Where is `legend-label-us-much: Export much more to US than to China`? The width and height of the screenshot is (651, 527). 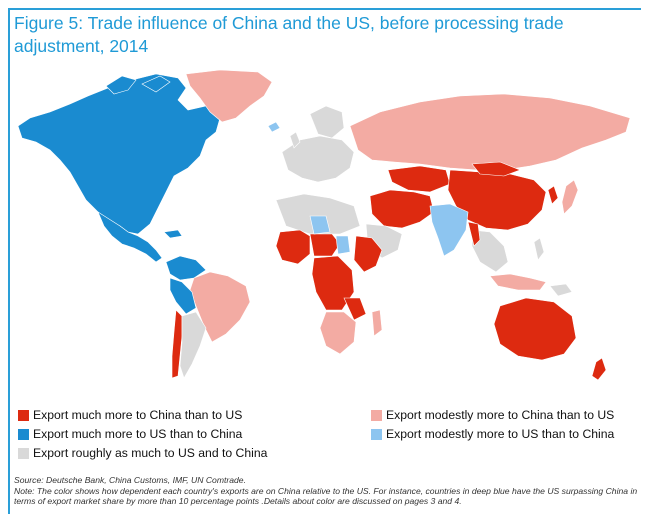
legend-label-us-much: Export much more to US than to China is located at coordinates (138, 434).